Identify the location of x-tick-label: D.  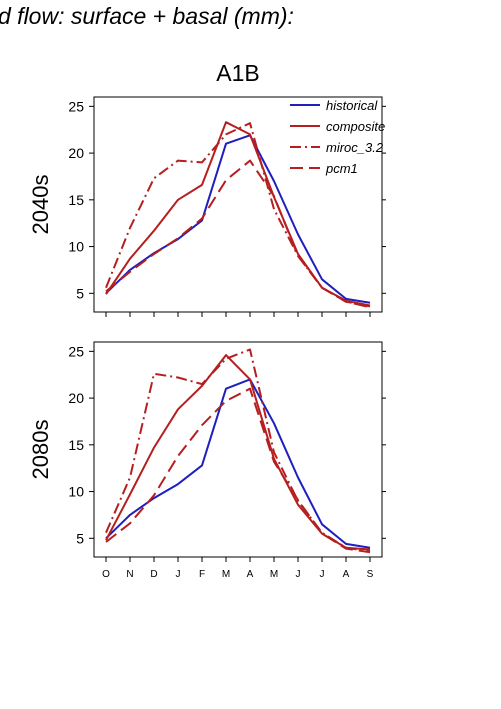
(153, 574).